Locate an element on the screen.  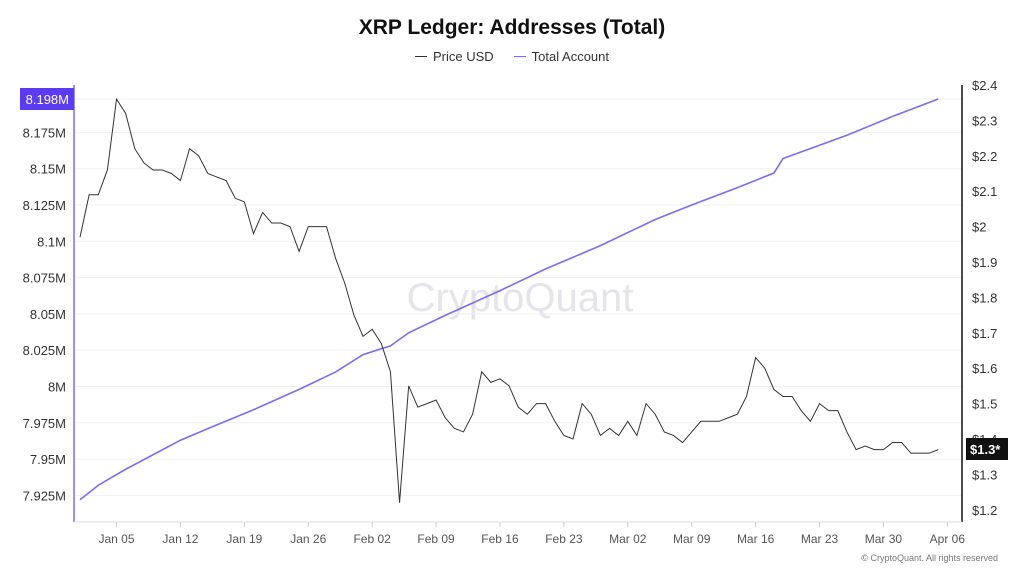
y-right-tick-label: $2.4 is located at coordinates (984, 85).